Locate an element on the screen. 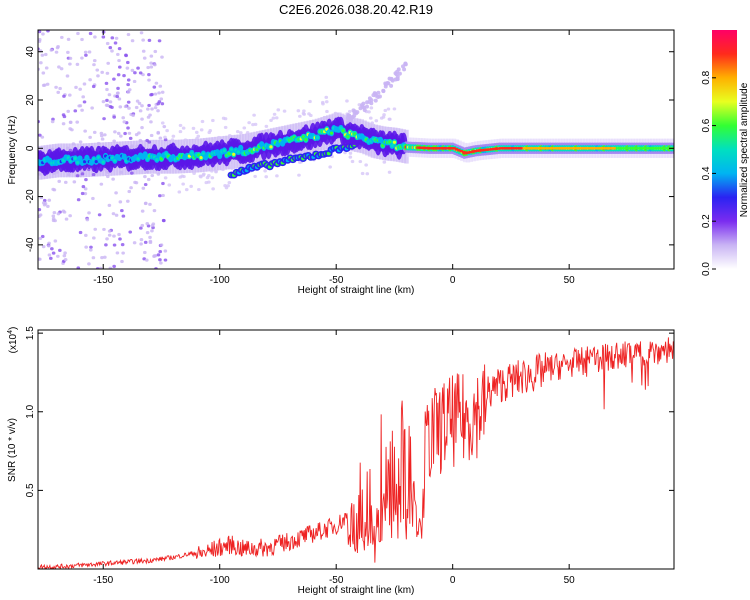  y-tick-label: 40 is located at coordinates (30, 52).